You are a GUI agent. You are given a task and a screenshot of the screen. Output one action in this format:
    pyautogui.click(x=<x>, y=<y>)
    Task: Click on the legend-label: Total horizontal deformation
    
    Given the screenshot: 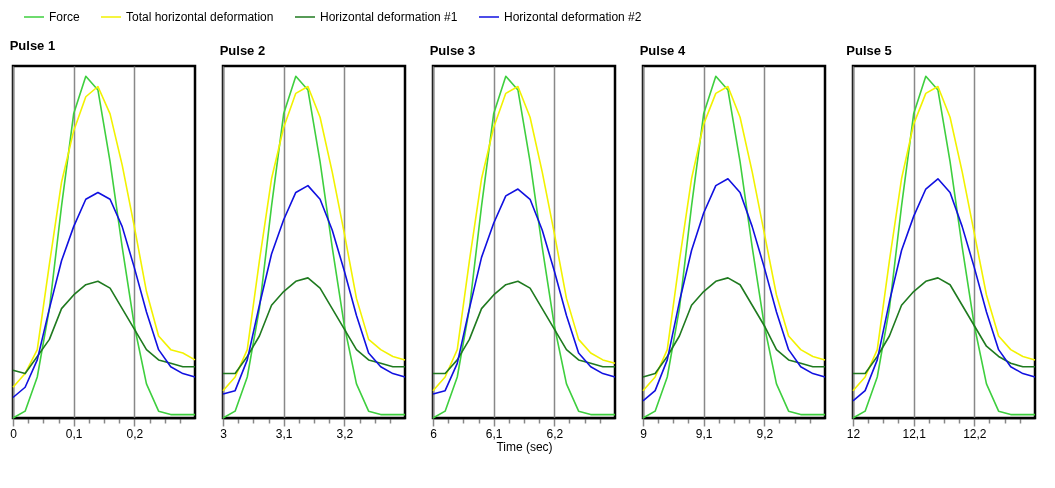 What is the action you would take?
    pyautogui.click(x=200, y=17)
    